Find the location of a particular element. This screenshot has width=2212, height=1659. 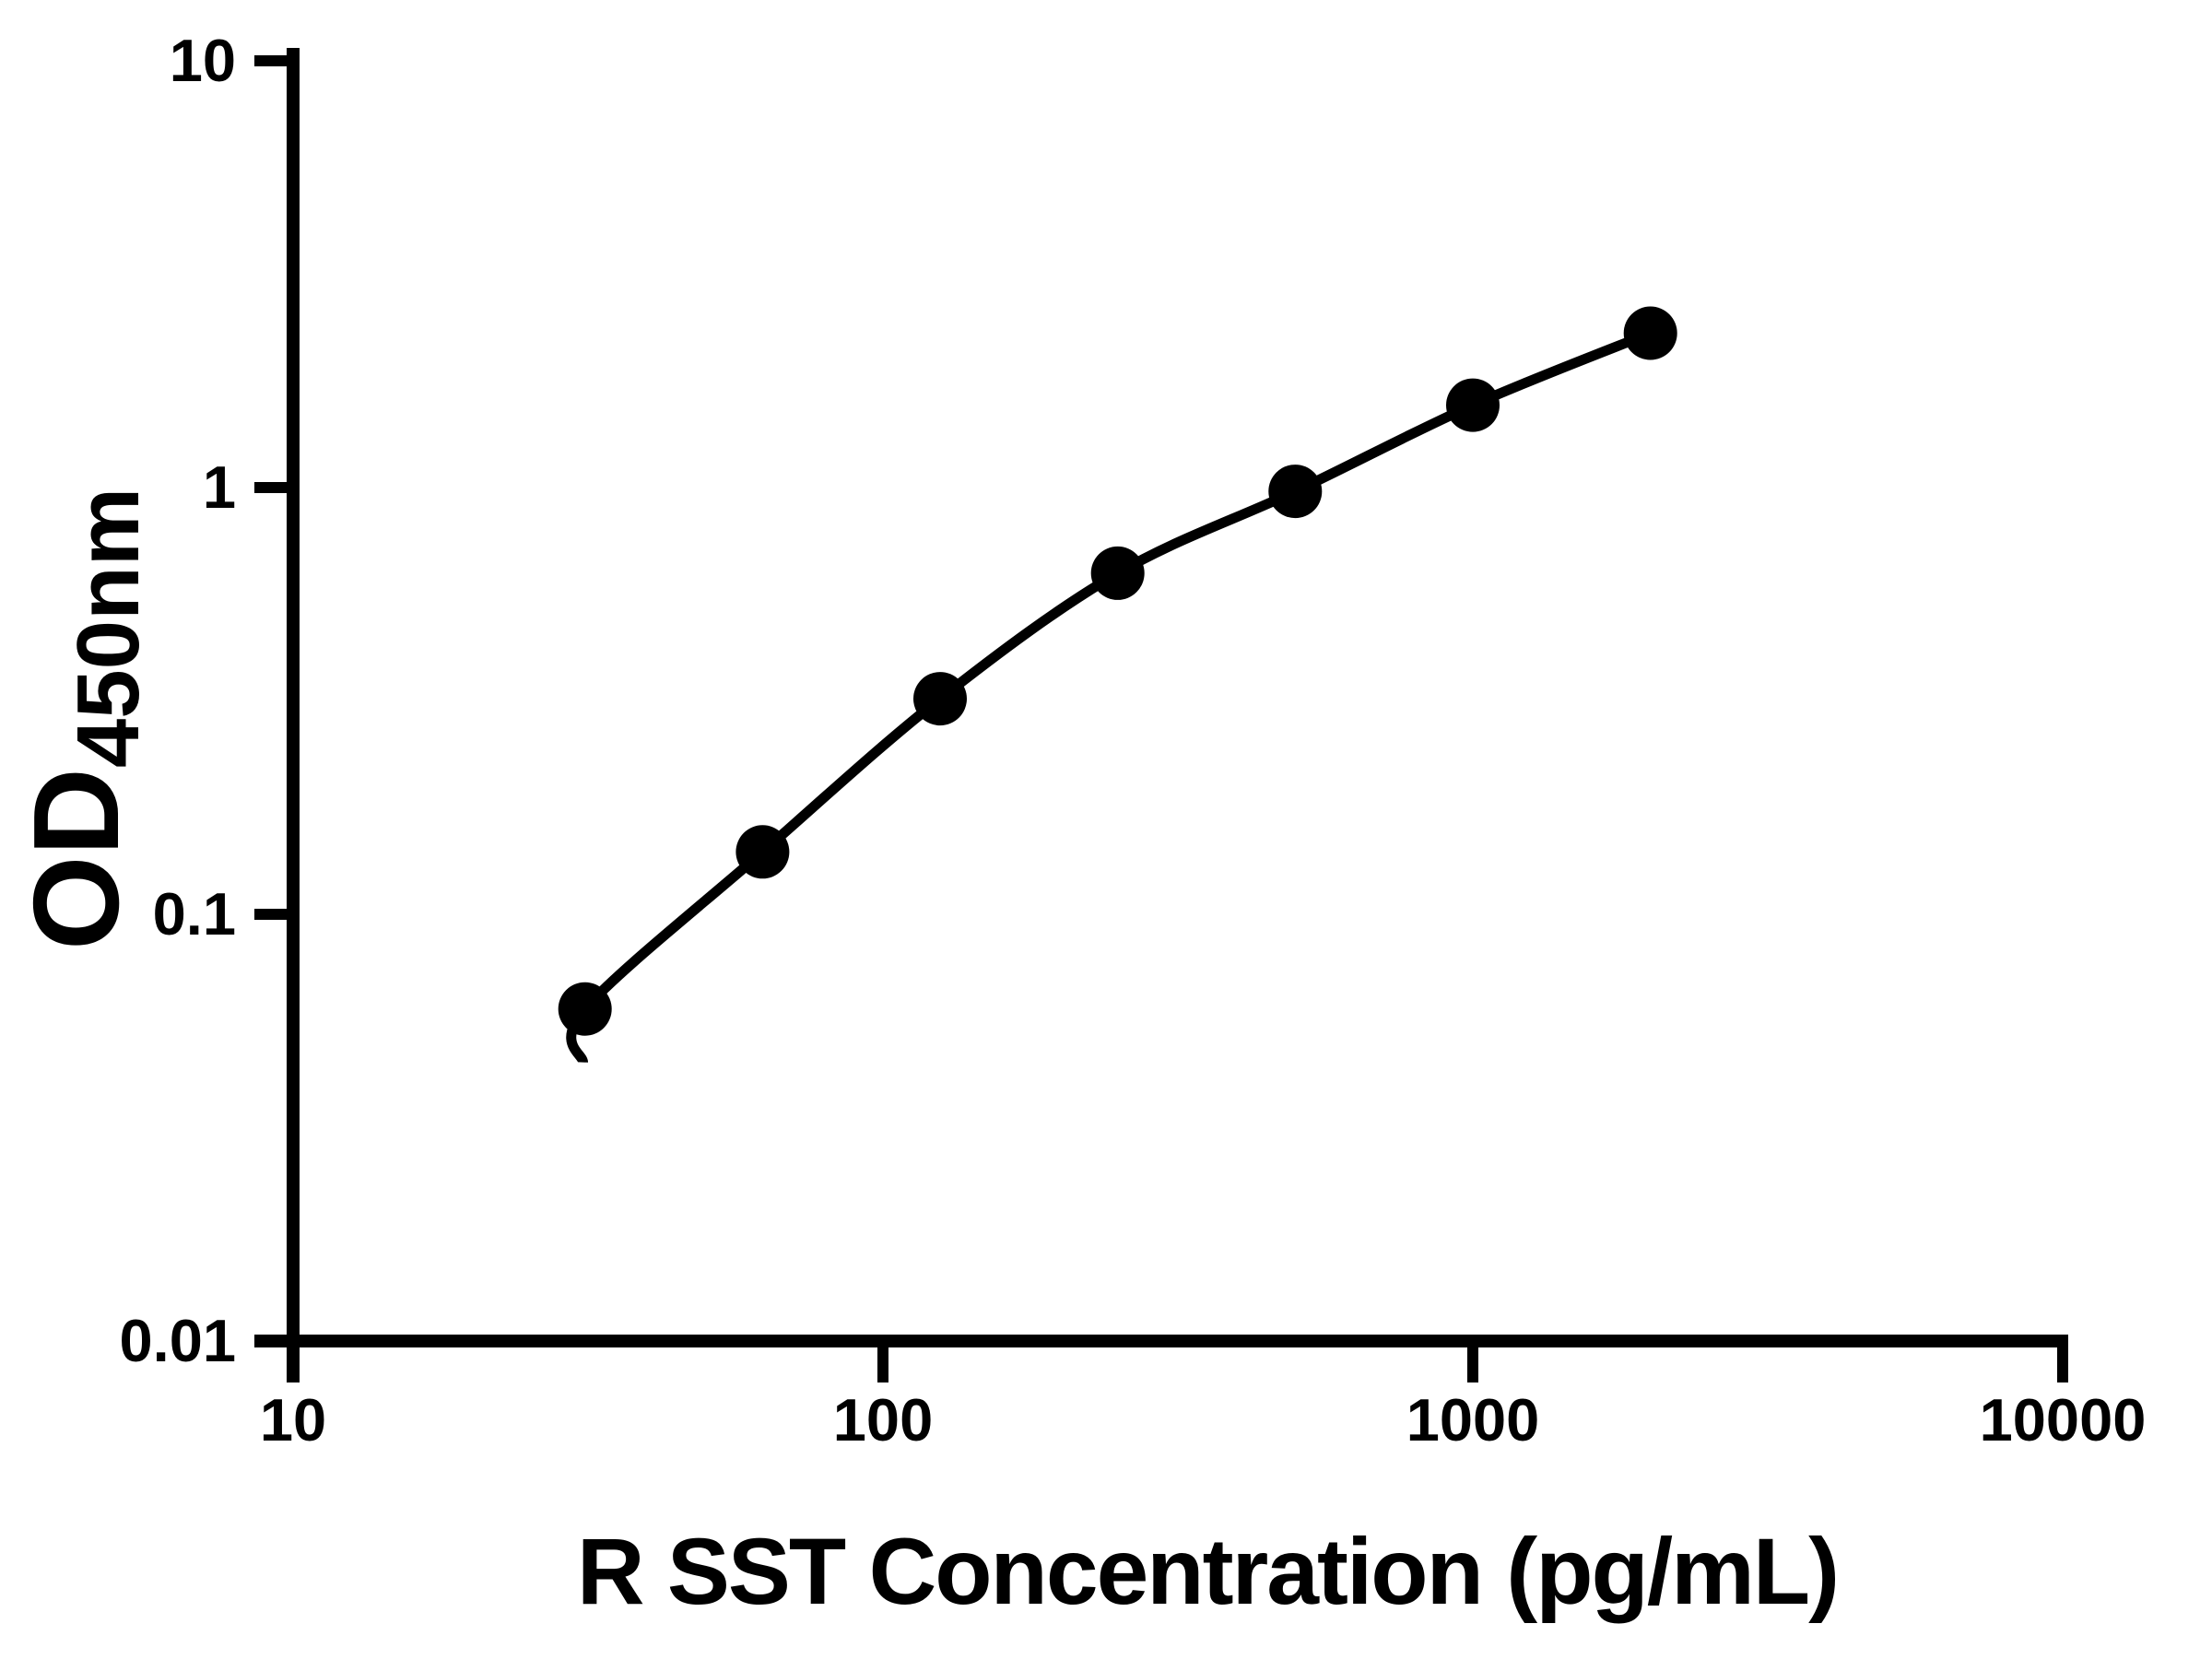

x-tick-label: 100 is located at coordinates (883, 1419).